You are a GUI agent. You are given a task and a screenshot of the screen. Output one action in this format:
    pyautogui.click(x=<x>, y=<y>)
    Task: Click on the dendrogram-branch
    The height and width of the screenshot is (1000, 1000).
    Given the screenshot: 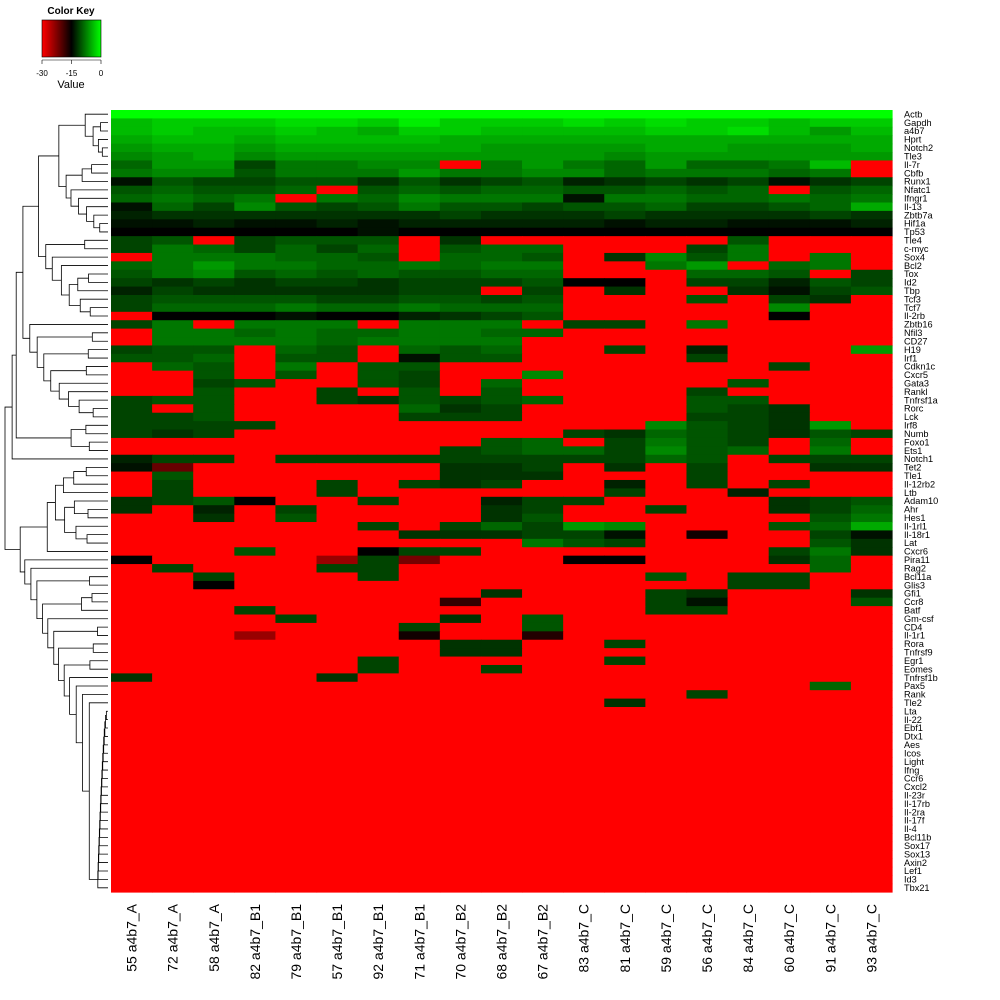 What is the action you would take?
    pyautogui.click(x=96, y=136)
    